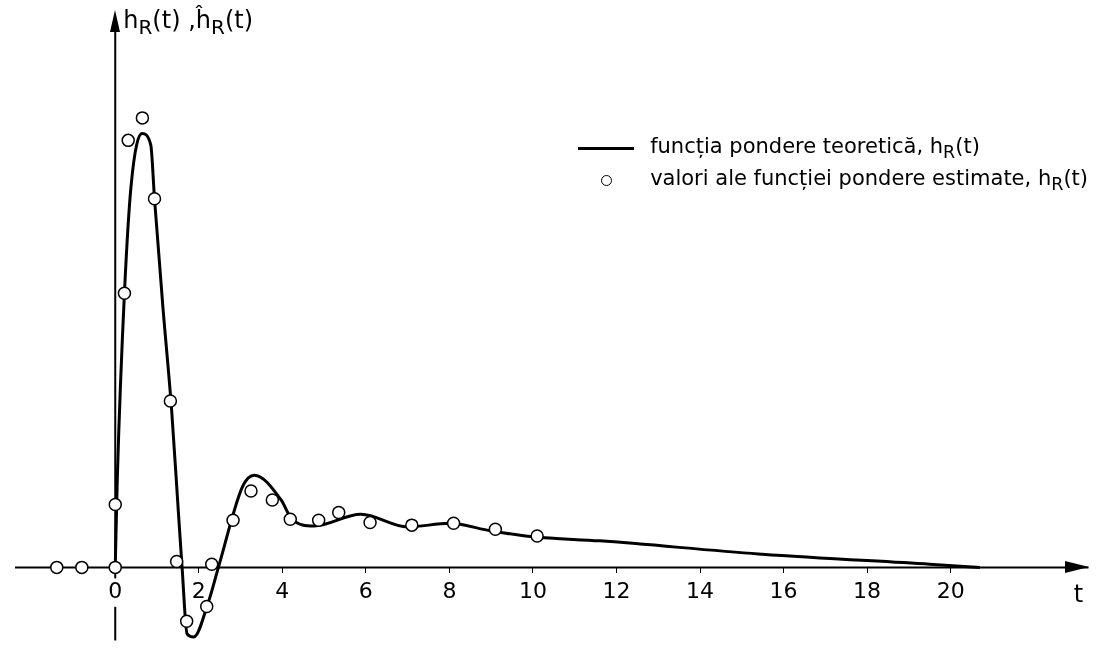 This screenshot has height=648, width=1096. What do you see at coordinates (700, 591) in the screenshot?
I see `x-tick-label: 14` at bounding box center [700, 591].